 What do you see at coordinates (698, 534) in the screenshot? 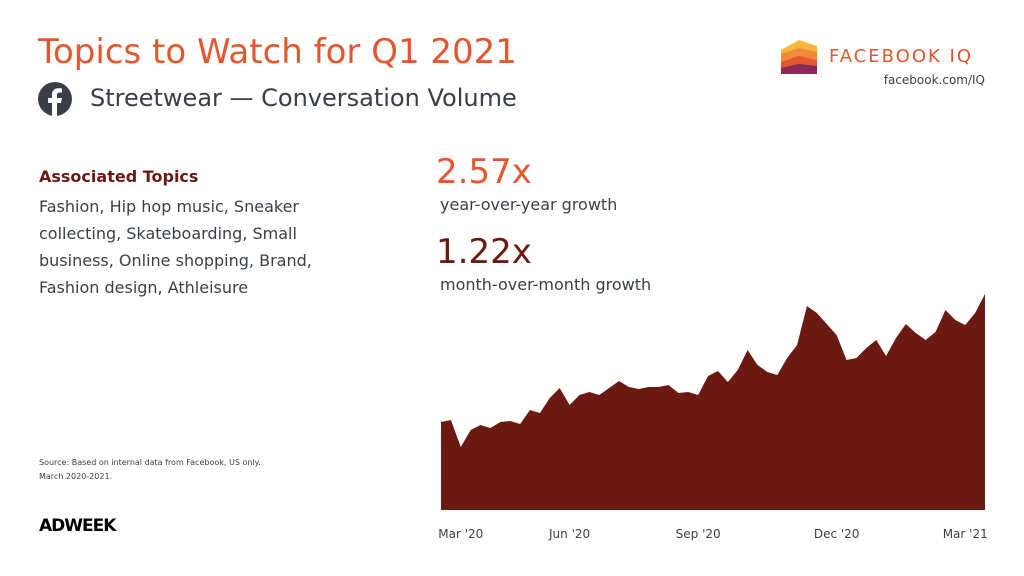
I see `x-tick-label: Sep '20` at bounding box center [698, 534].